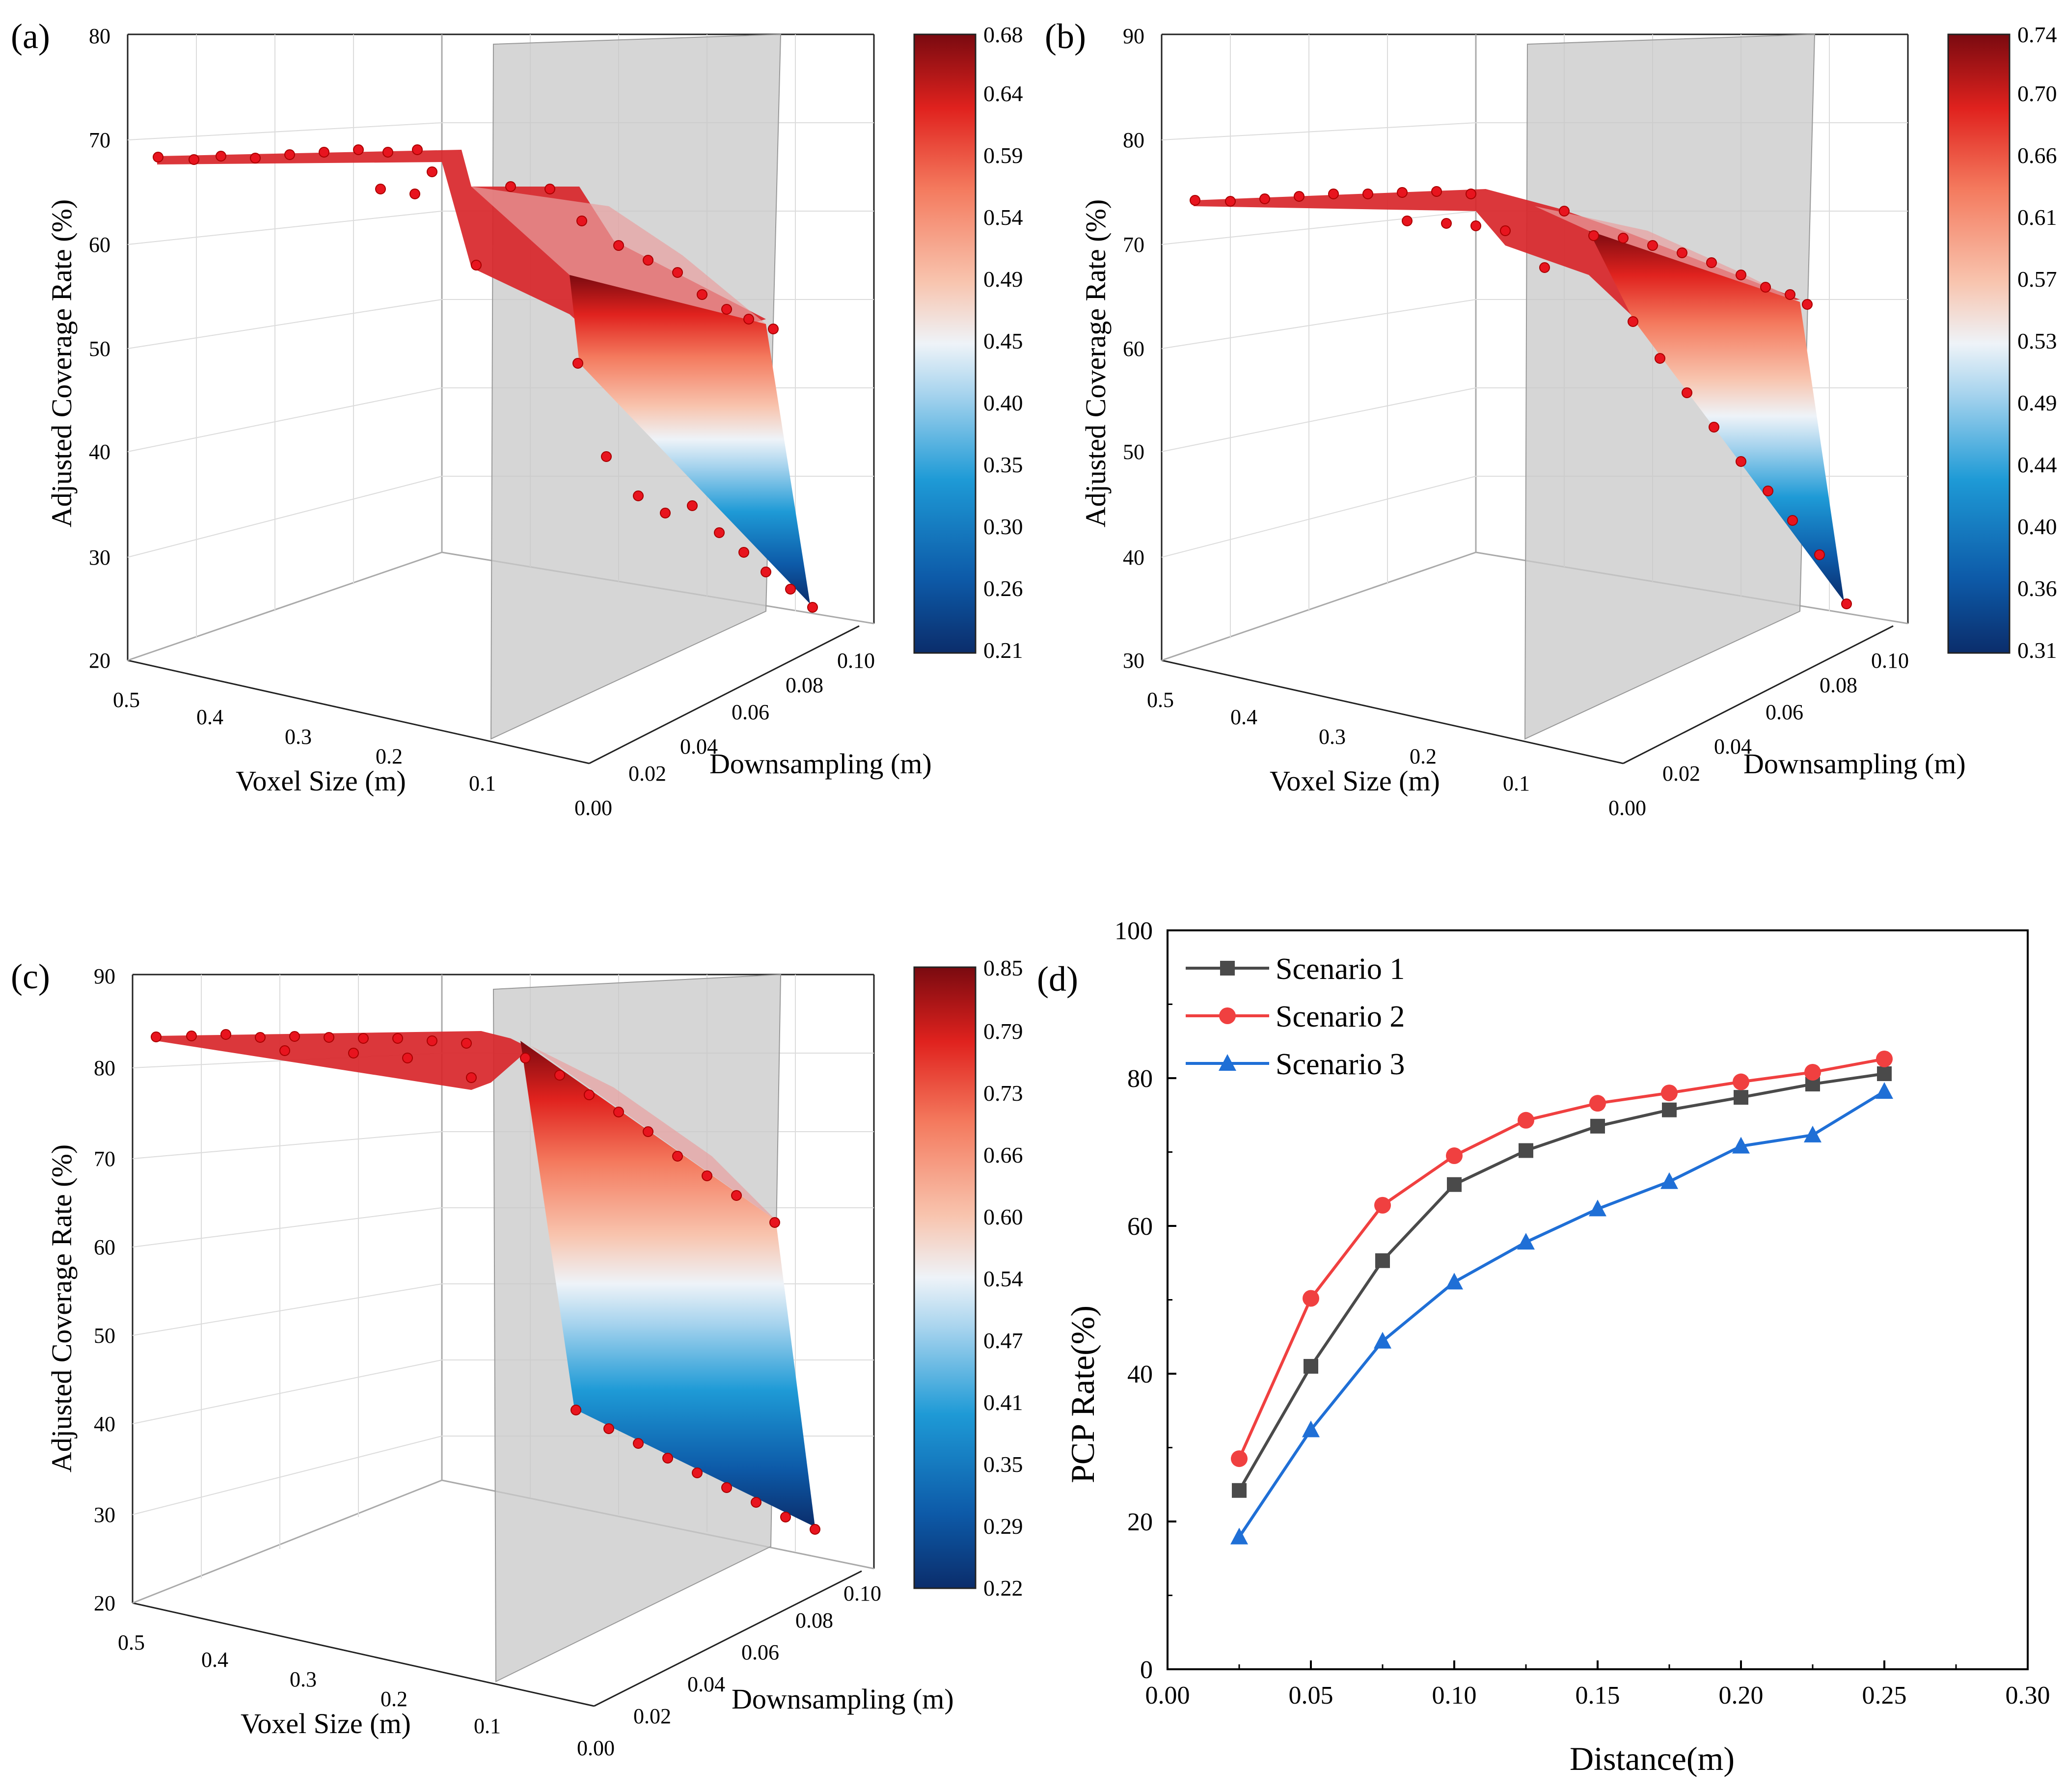 Image resolution: width=2066 pixels, height=1792 pixels. I want to click on x-tick-label: 0.05, so click(1311, 1696).